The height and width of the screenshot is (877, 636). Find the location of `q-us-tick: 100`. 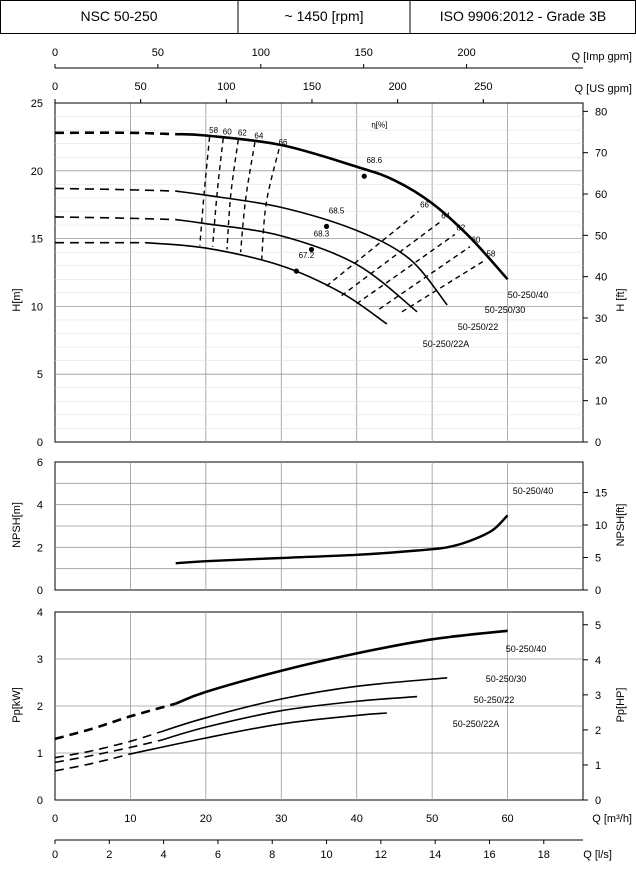

q-us-tick: 100 is located at coordinates (226, 87).